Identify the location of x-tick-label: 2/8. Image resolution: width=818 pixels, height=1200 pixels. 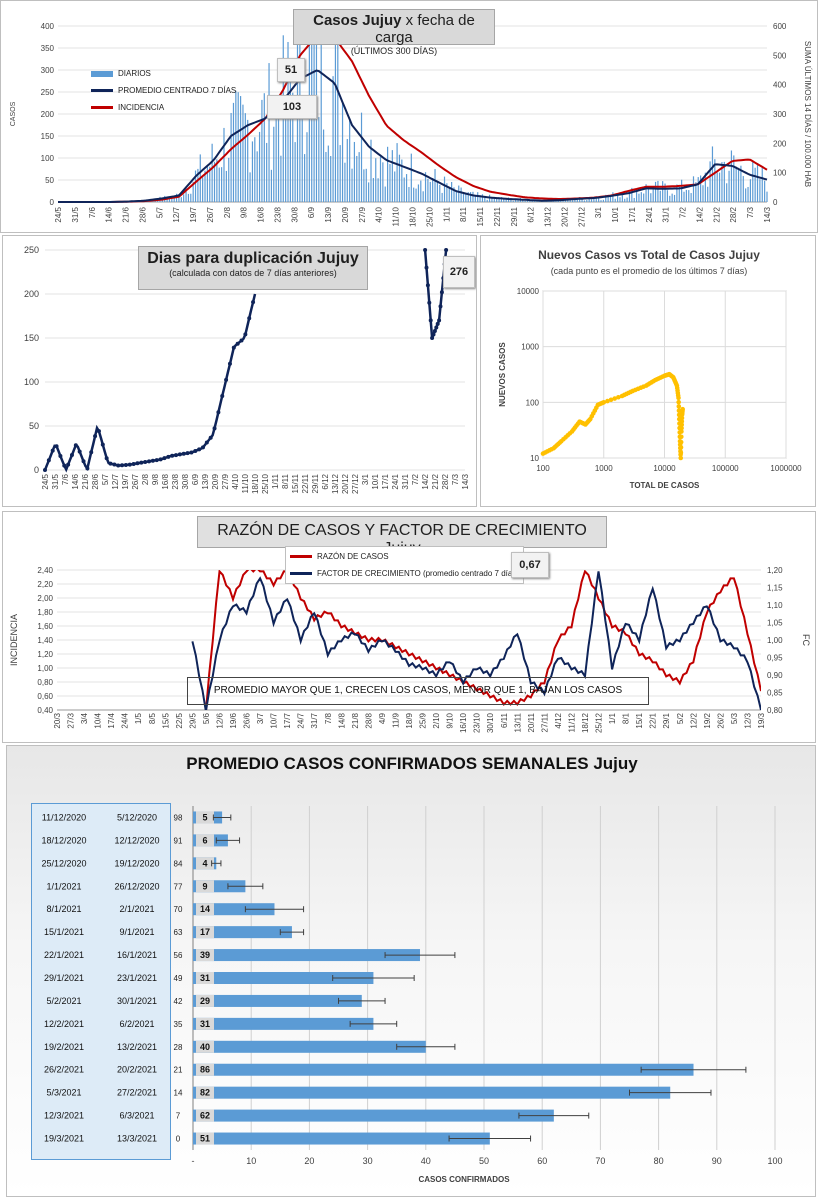
(145, 479).